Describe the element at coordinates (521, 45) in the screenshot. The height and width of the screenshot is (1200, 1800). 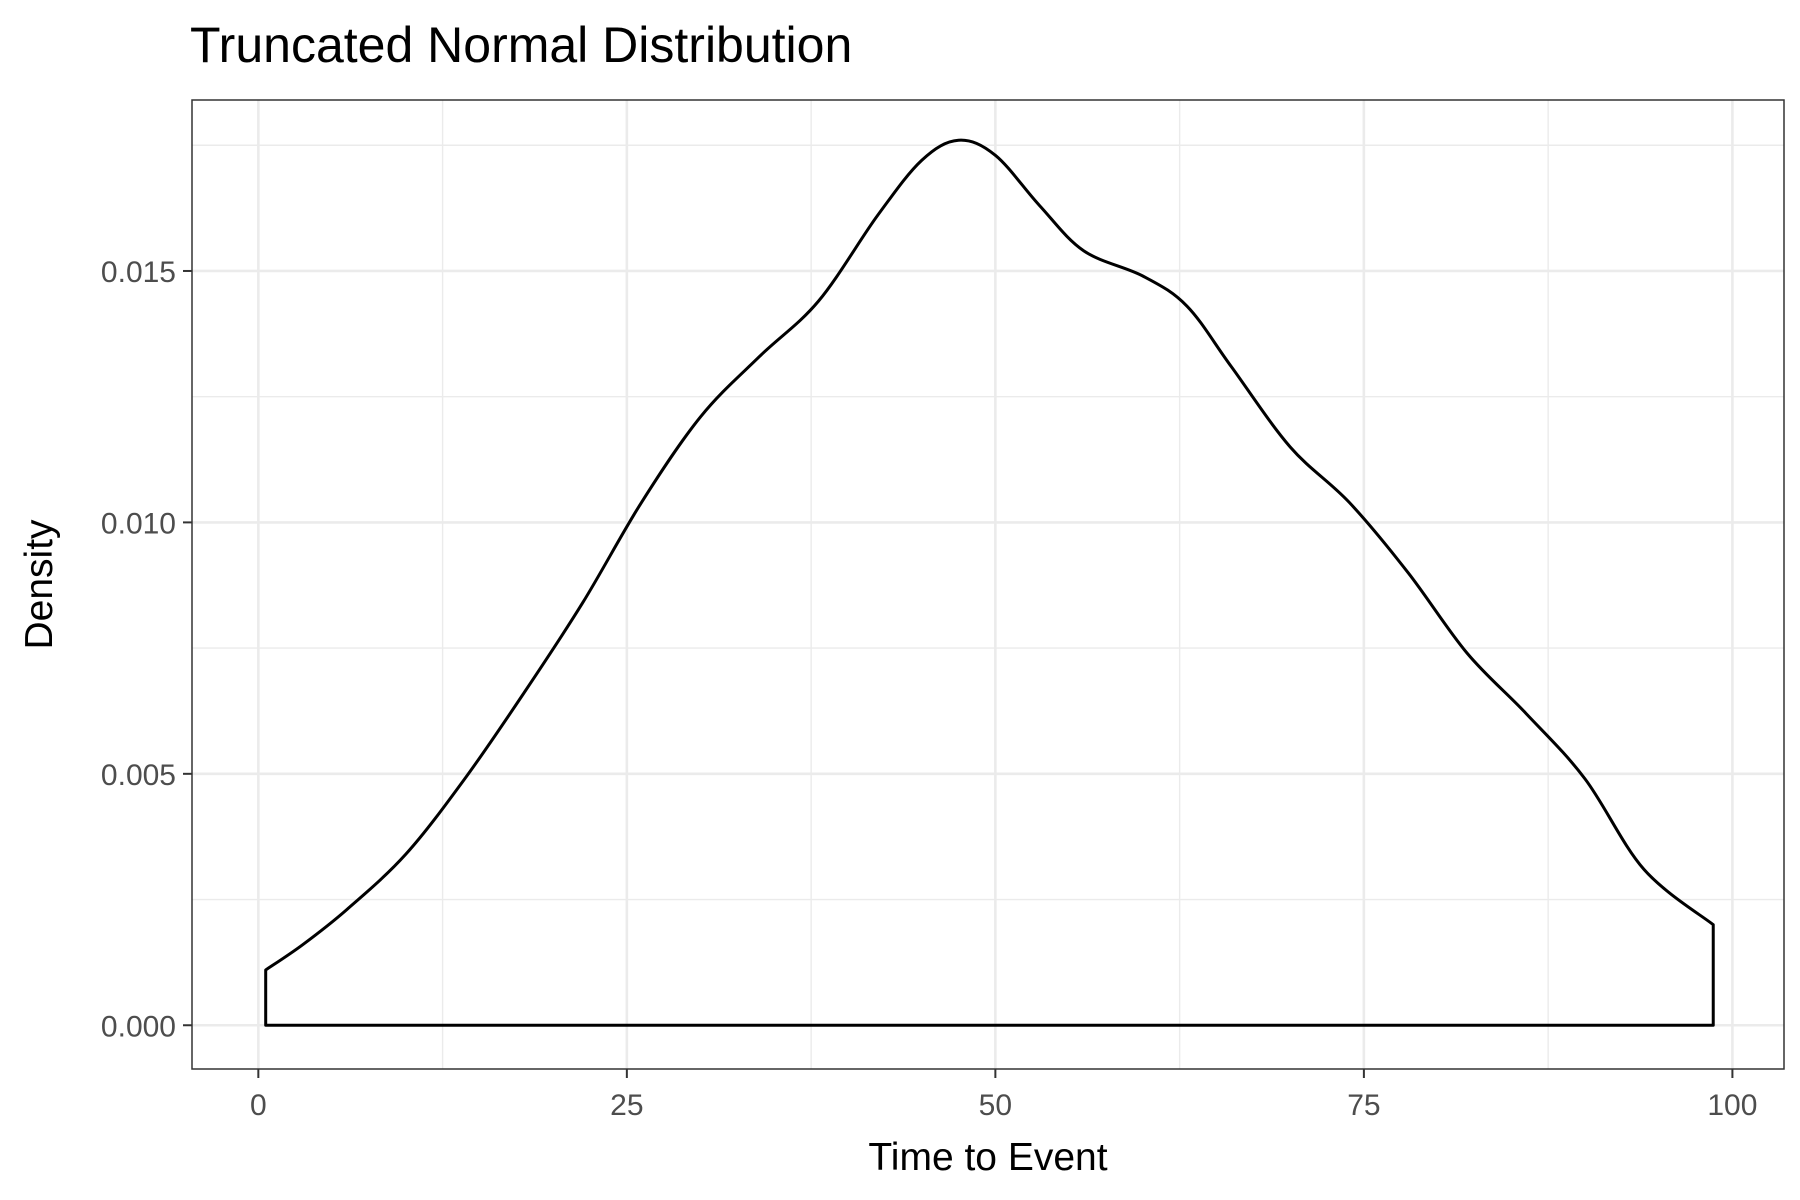
I see `chart-title: Truncated Normal Distribution` at that location.